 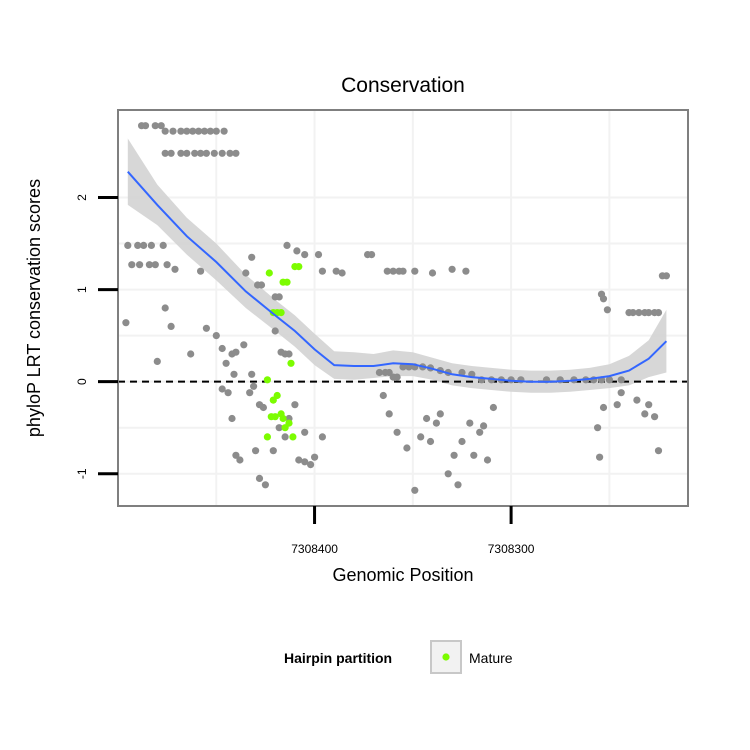 What do you see at coordinates (446, 657) in the screenshot?
I see `legend-key-marker` at bounding box center [446, 657].